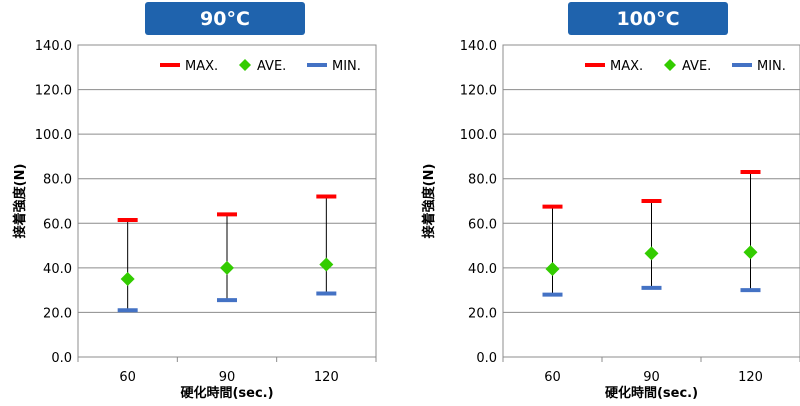 This screenshot has width=800, height=406. Describe the element at coordinates (648, 18) in the screenshot. I see `chart-title-100c: 100°C` at that location.